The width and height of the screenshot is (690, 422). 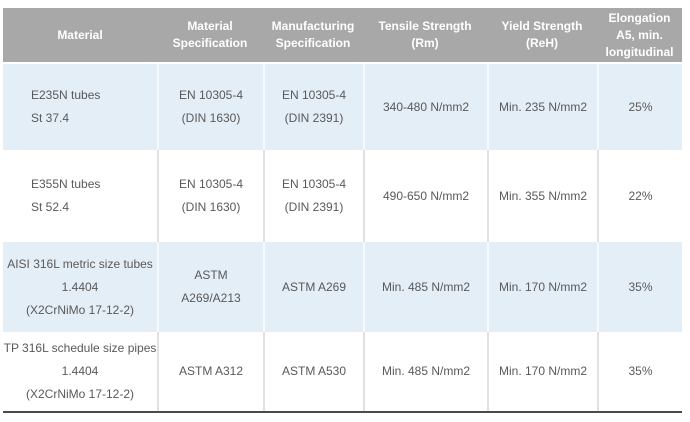 What do you see at coordinates (50, 207) in the screenshot?
I see `text-line: St 52.4` at bounding box center [50, 207].